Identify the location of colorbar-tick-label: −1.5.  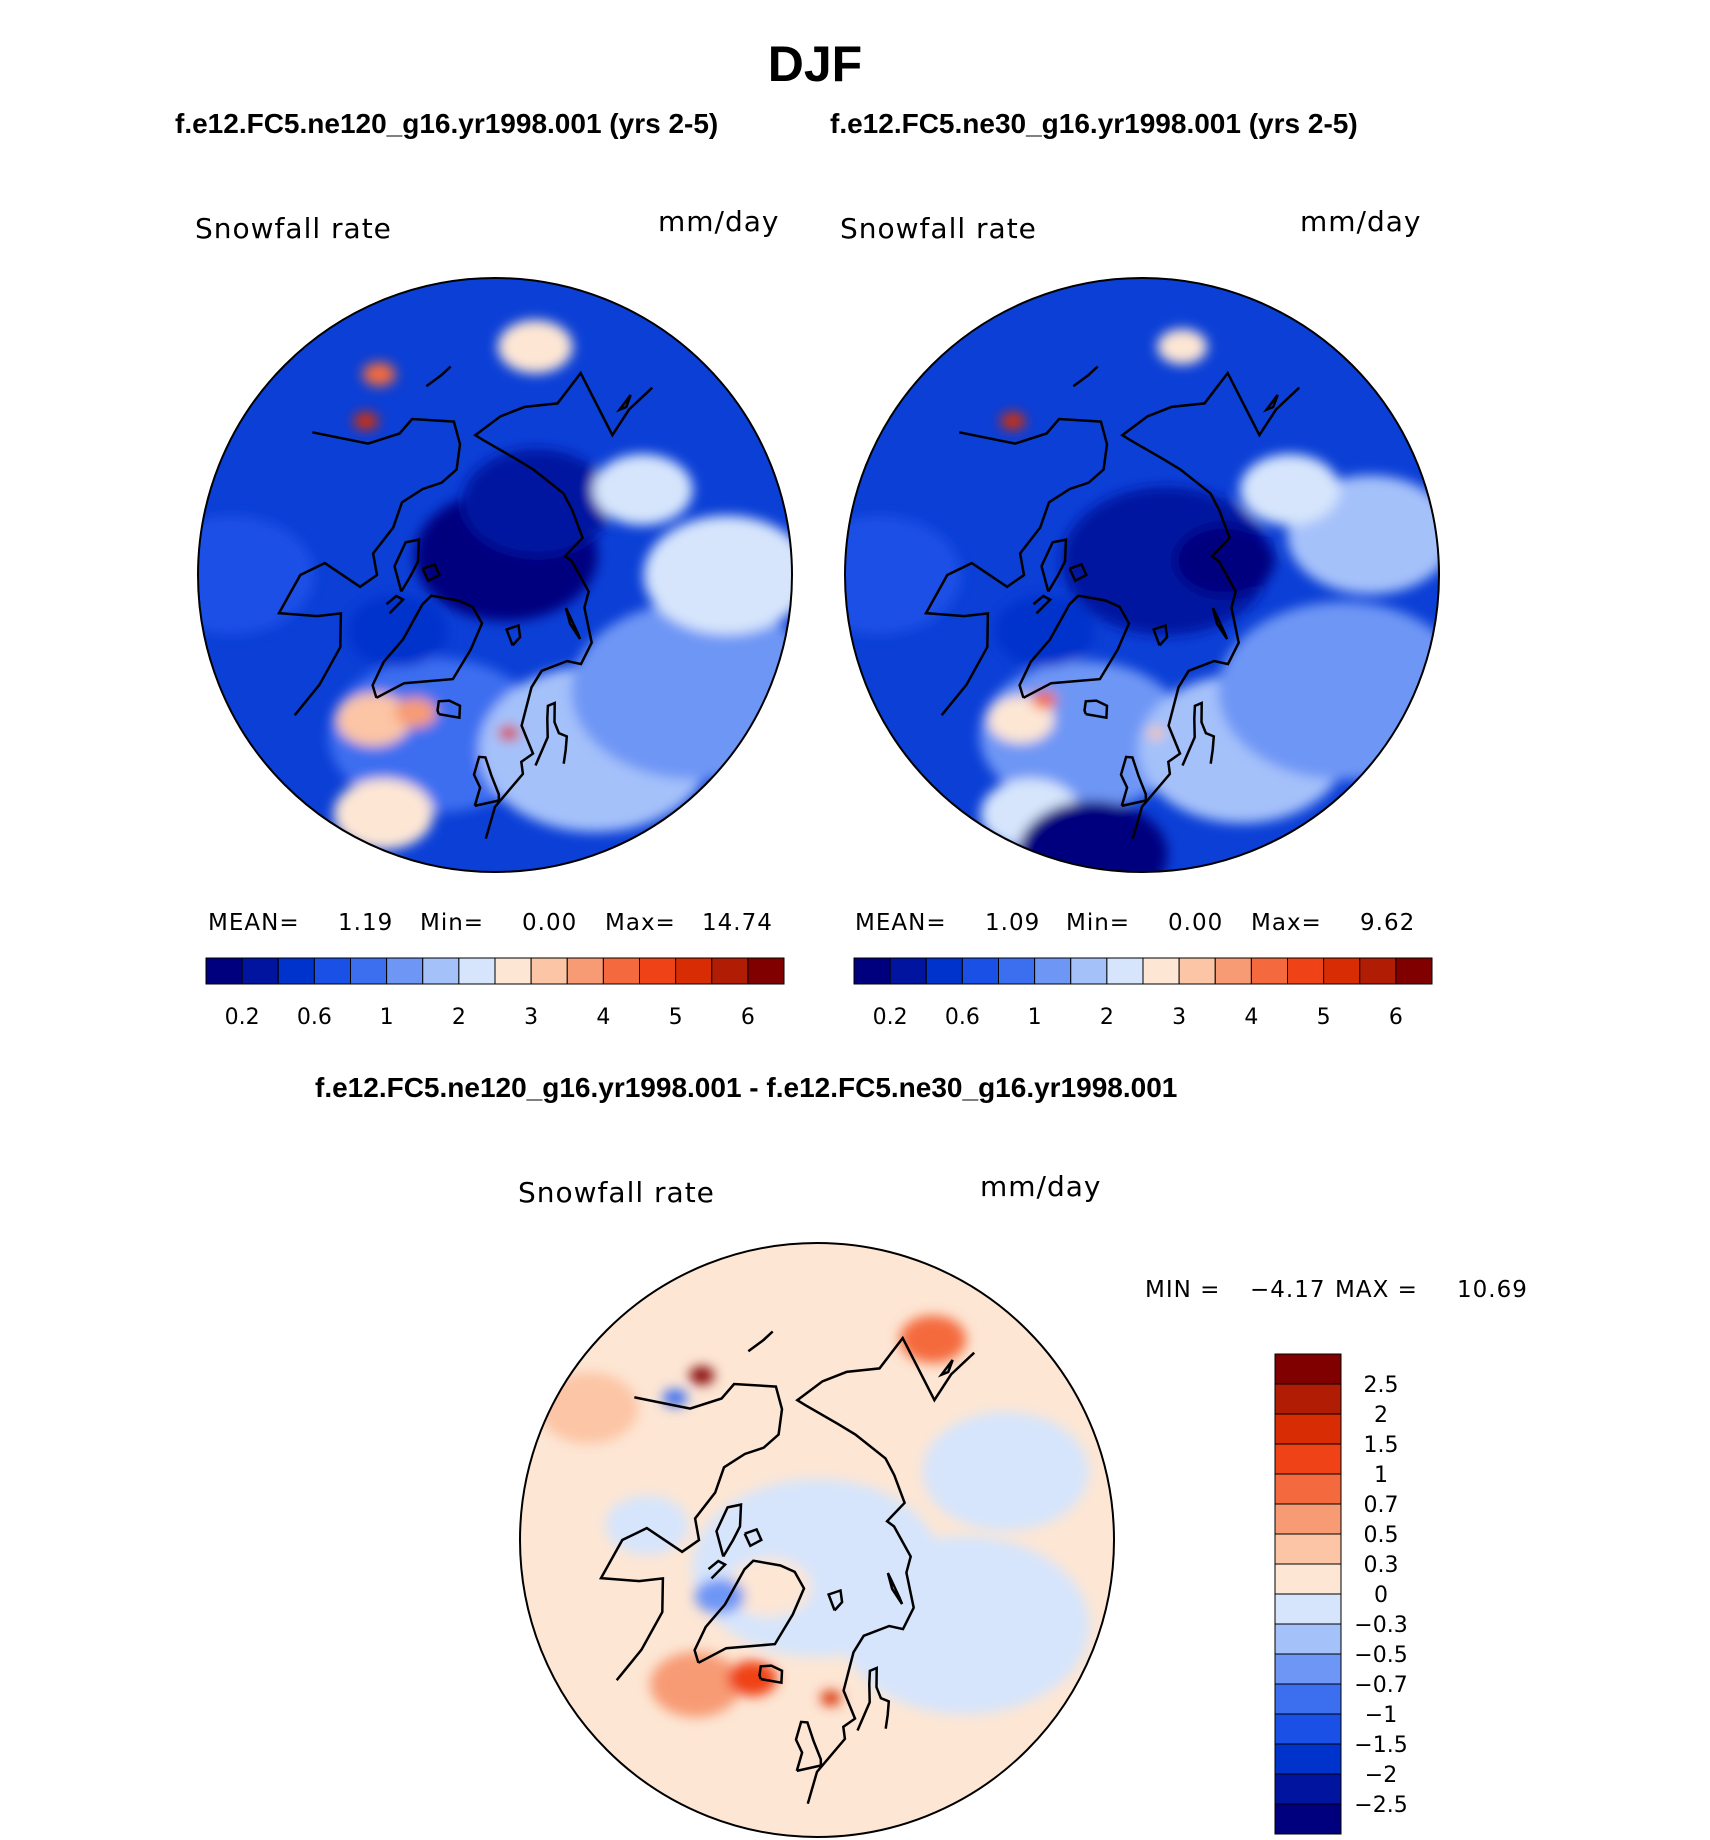
(1380, 1745).